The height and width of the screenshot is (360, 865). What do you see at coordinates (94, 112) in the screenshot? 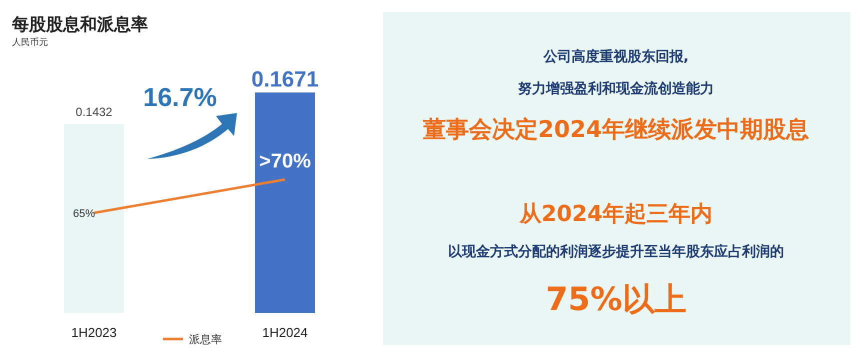
I see `data-label: 0.1432` at bounding box center [94, 112].